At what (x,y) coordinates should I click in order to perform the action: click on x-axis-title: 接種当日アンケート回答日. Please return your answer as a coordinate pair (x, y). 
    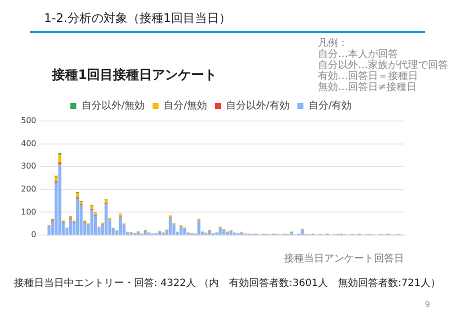
    Looking at the image, I should click on (344, 258).